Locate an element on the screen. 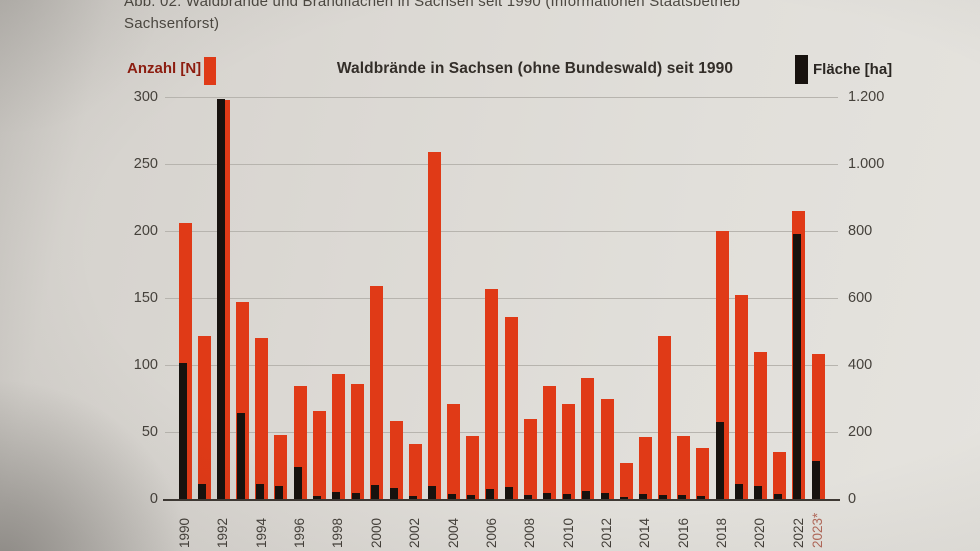 Image resolution: width=980 pixels, height=551 pixels. bar-flaeche-2018 is located at coordinates (720, 460).